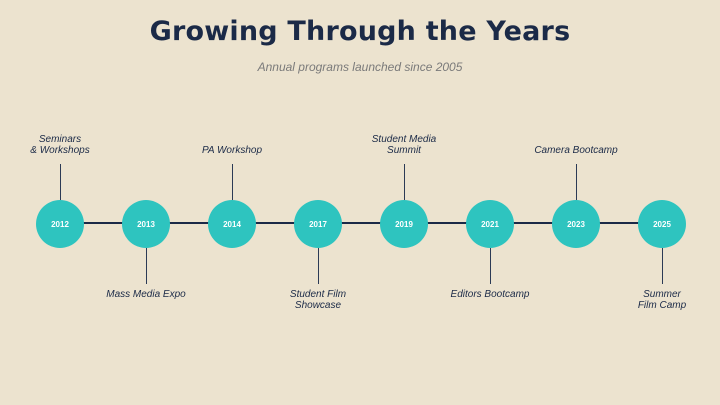 This screenshot has width=720, height=405. What do you see at coordinates (404, 139) in the screenshot?
I see `milestone-label-line: Student Media` at bounding box center [404, 139].